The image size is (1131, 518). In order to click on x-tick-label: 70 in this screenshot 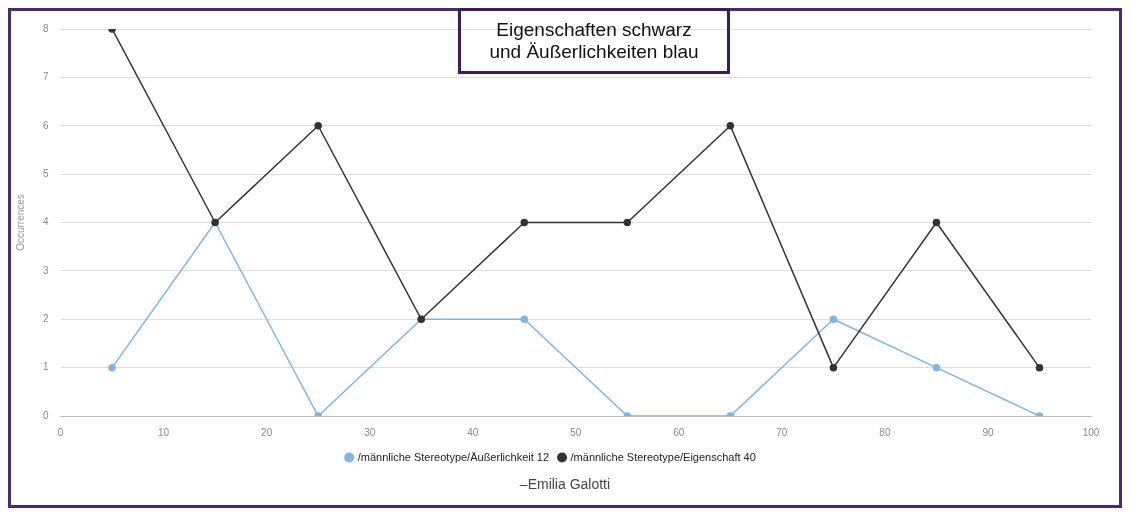, I will do `click(782, 432)`.